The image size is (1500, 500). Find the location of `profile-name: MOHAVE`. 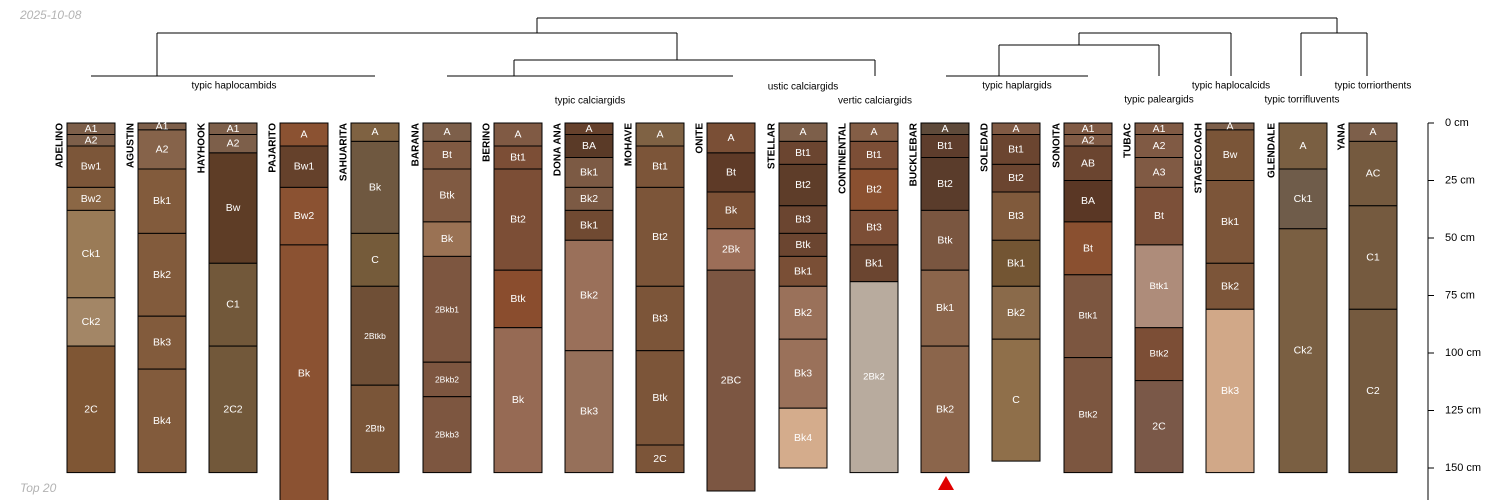

profile-name: MOHAVE is located at coordinates (629, 144).